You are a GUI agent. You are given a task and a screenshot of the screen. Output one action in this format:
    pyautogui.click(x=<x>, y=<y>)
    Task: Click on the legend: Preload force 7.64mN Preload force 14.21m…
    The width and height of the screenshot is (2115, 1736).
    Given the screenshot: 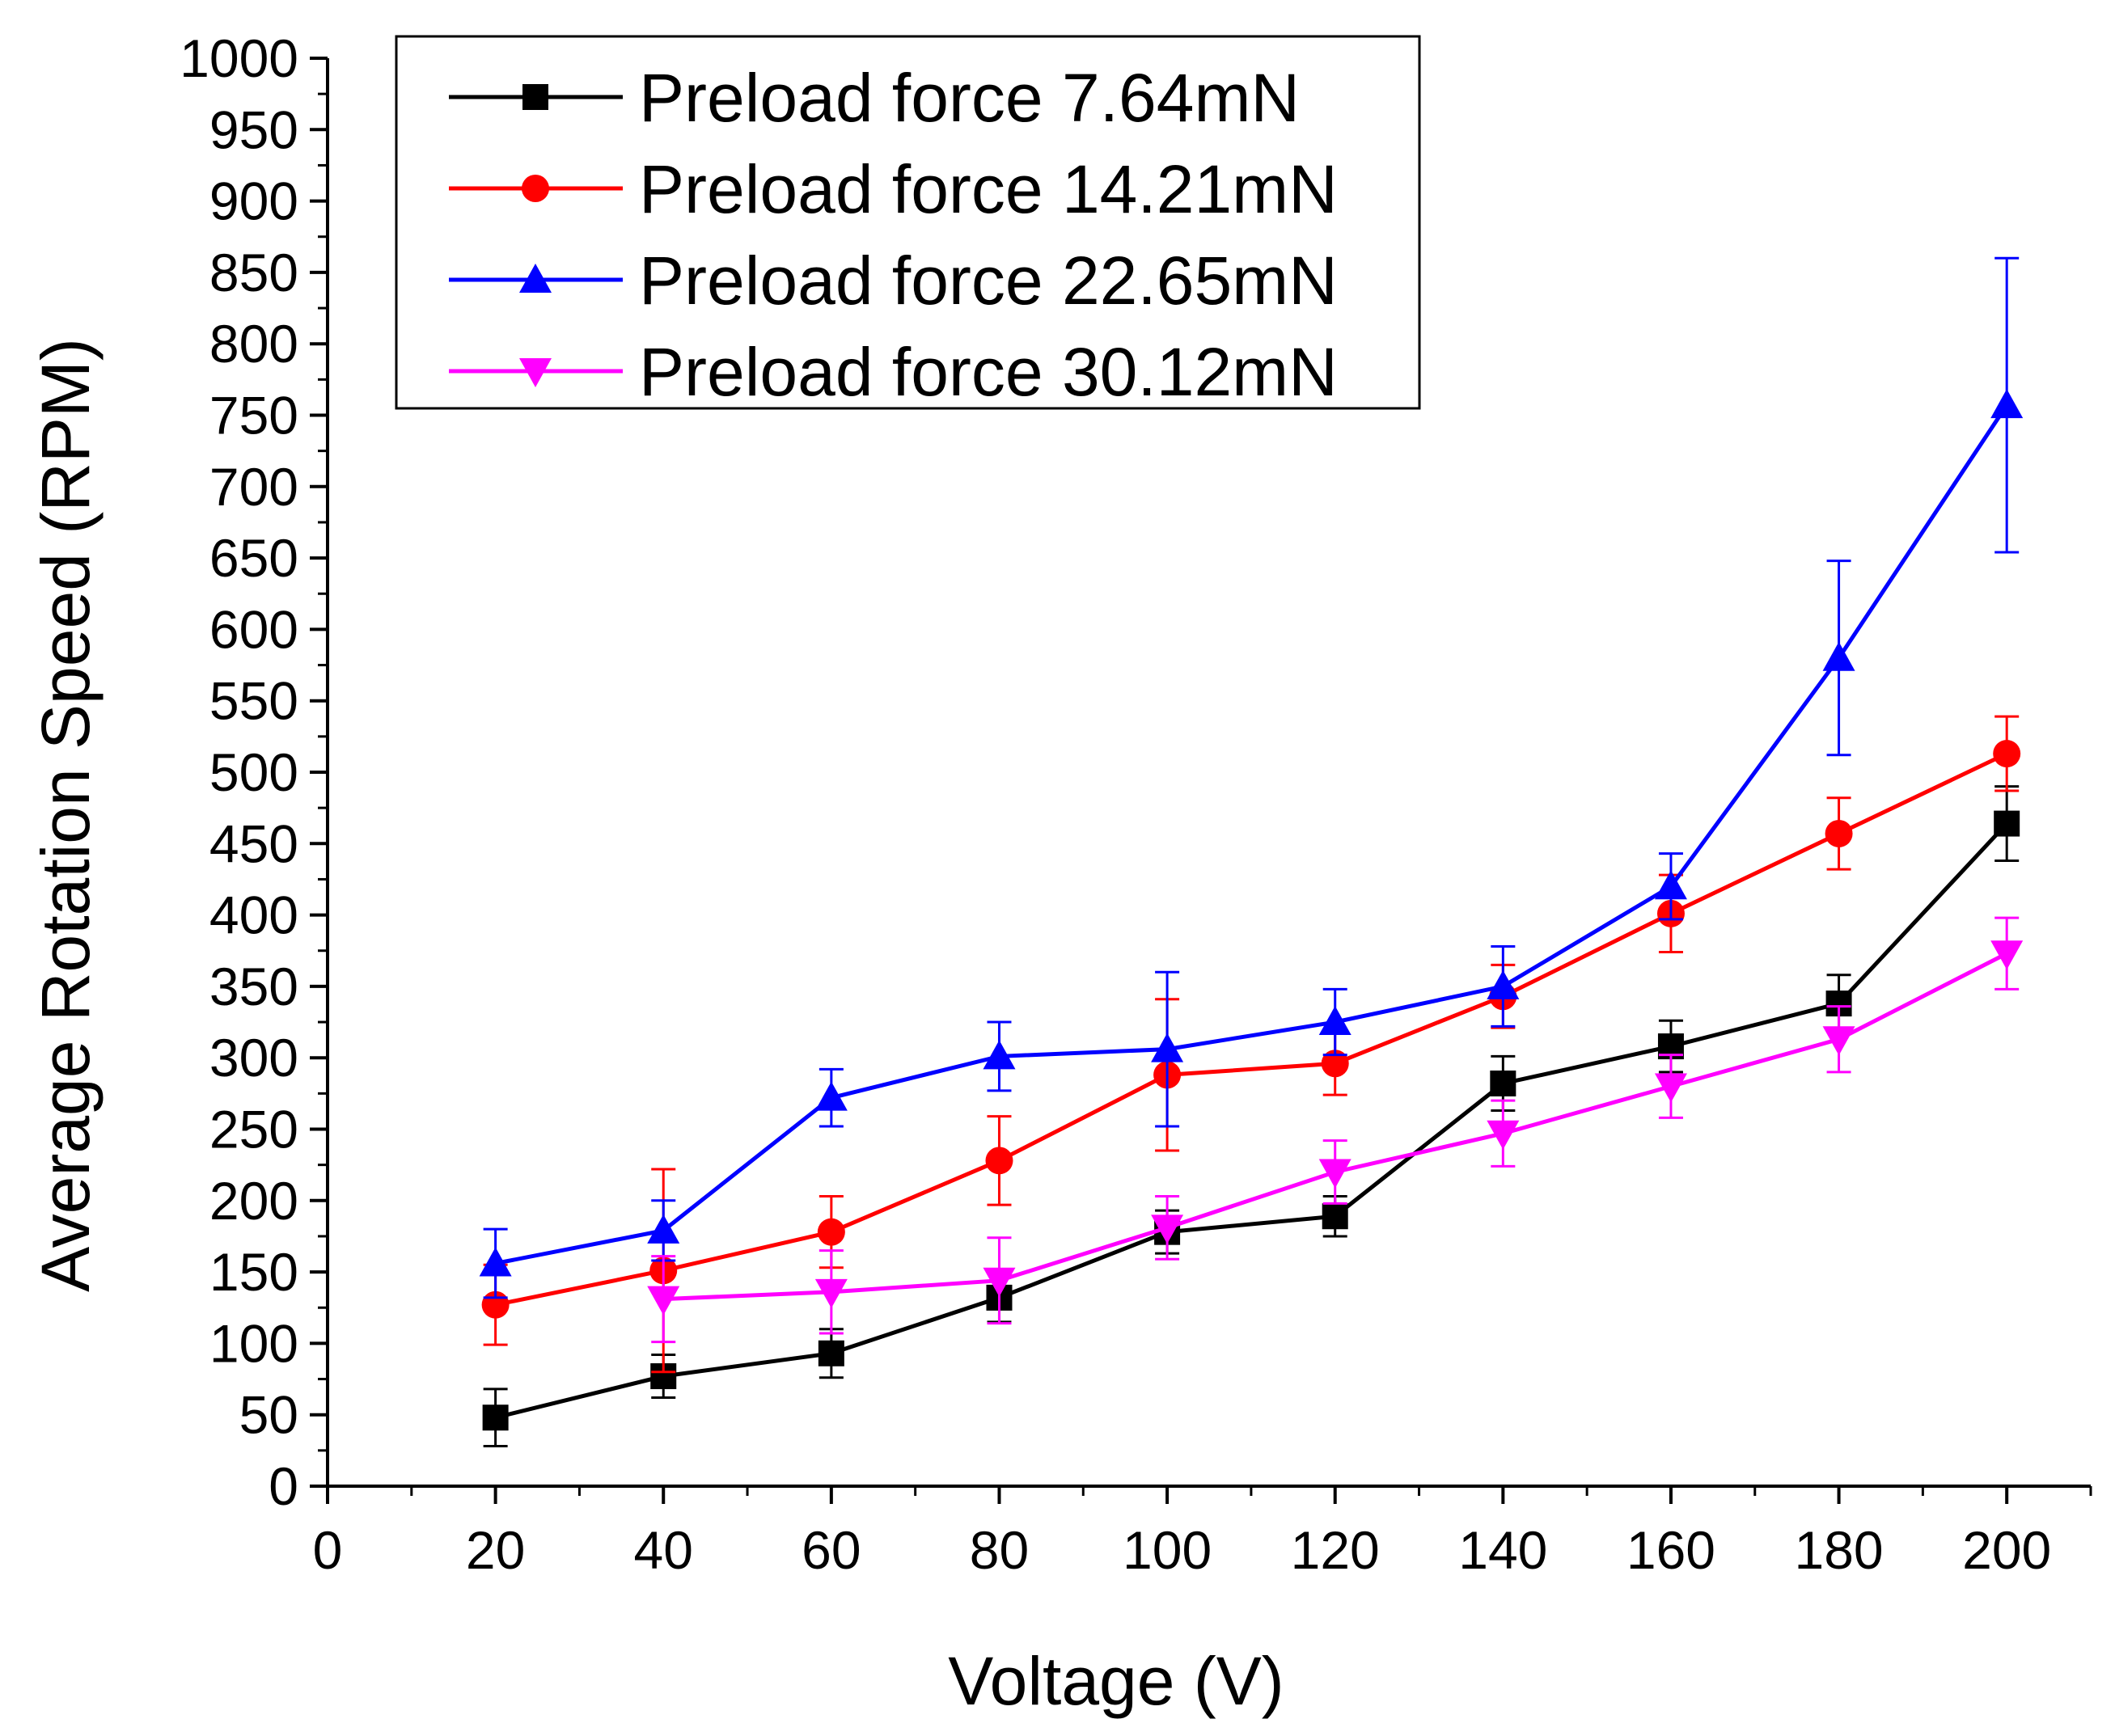 What is the action you would take?
    pyautogui.click(x=908, y=222)
    